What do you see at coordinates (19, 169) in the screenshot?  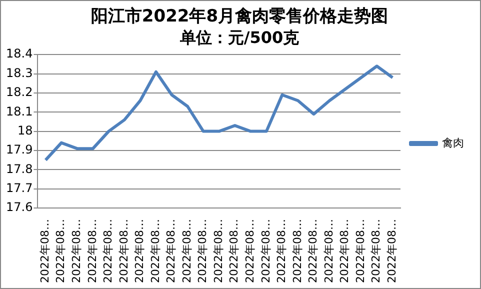 I see `y-tick-label: 17.8` at bounding box center [19, 169].